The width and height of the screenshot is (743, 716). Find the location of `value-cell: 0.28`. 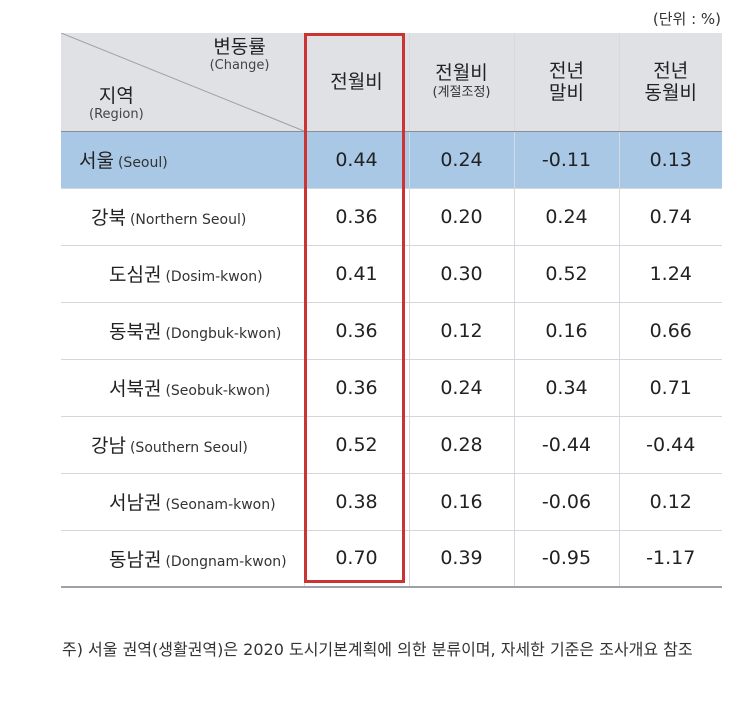

value-cell: 0.28 is located at coordinates (461, 445).